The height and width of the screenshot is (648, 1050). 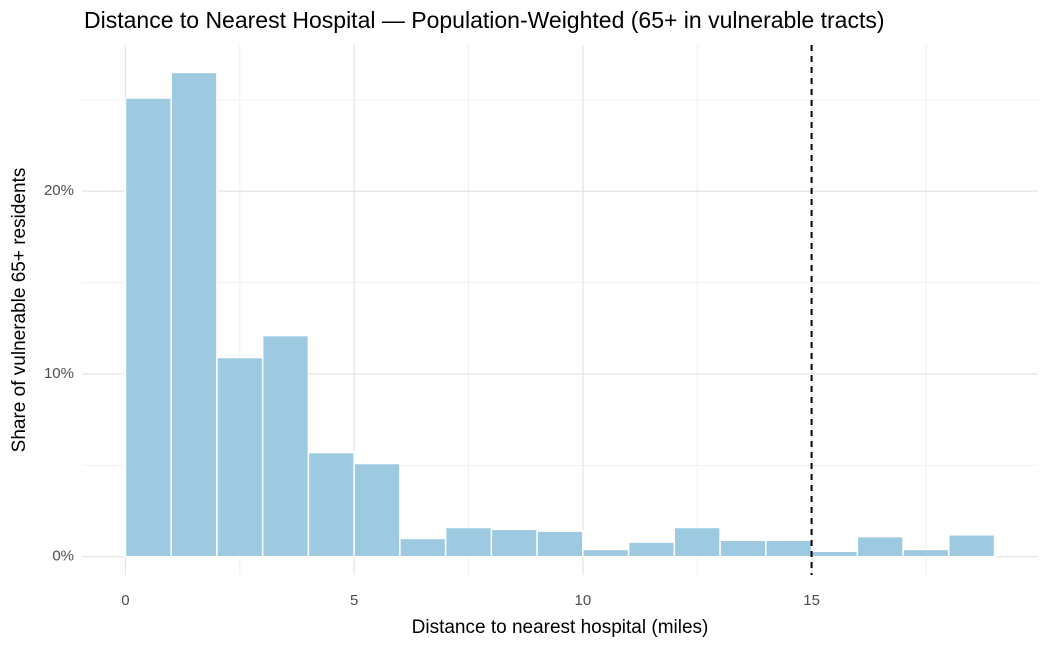 I want to click on y-tick-label: 10%, so click(x=59, y=373).